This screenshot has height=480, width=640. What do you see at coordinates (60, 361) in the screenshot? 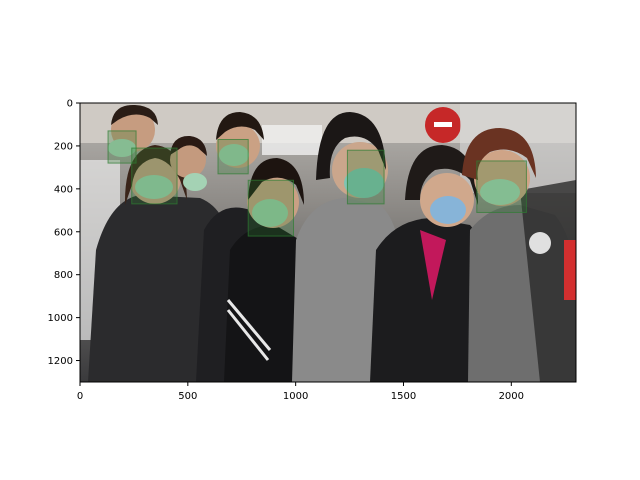
I see `y-tick-label: 1200` at bounding box center [60, 361].